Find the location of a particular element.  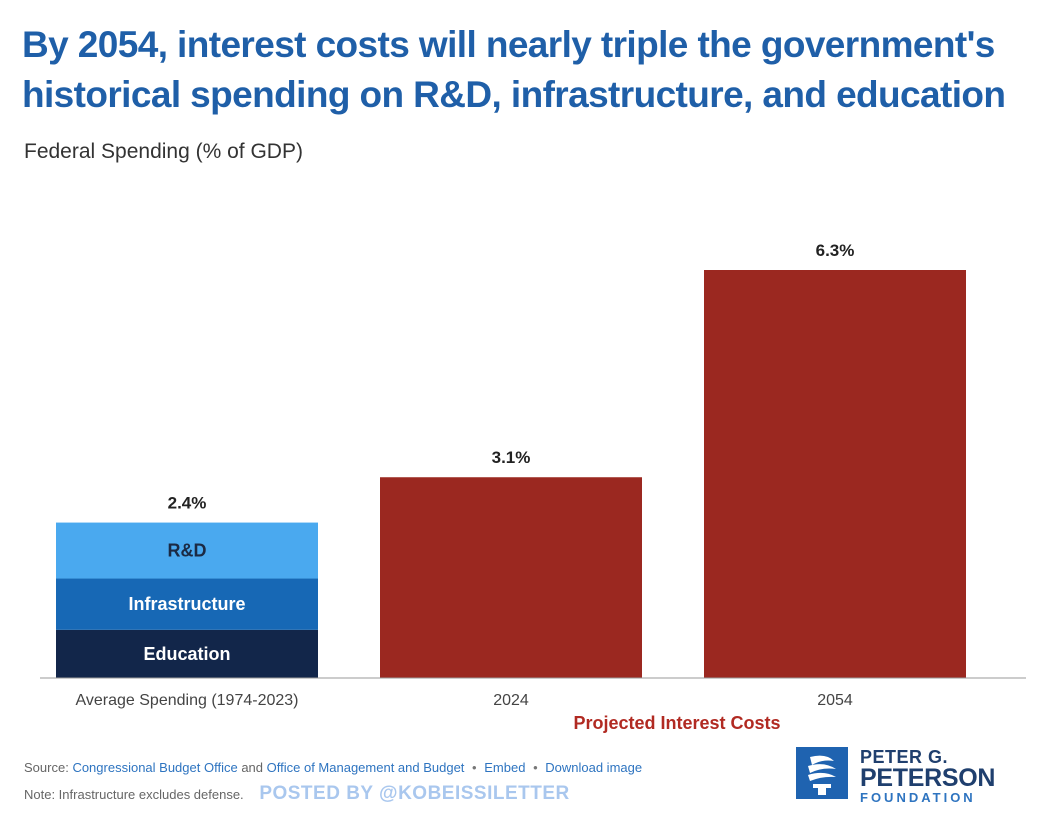

download-image-link: Download image is located at coordinates (594, 767).